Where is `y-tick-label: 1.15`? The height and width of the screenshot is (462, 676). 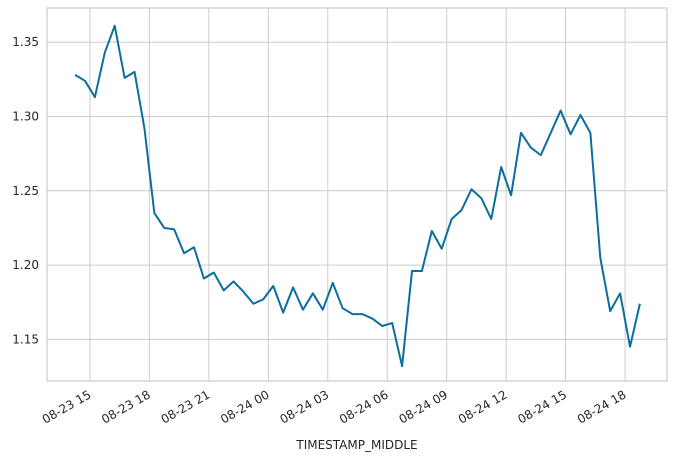
y-tick-label: 1.15 is located at coordinates (25, 339).